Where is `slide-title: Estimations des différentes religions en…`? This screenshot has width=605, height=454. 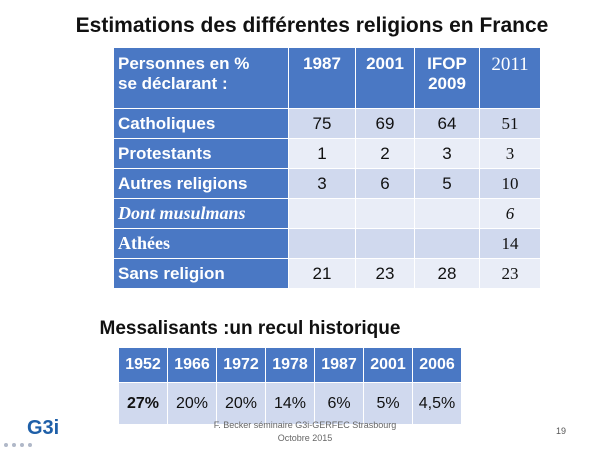
slide-title: Estimations des différentes religions en… is located at coordinates (312, 25).